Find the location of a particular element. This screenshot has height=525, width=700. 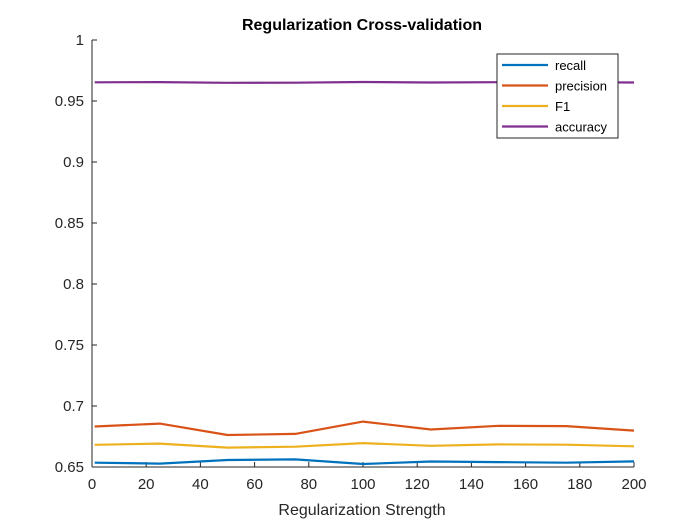

x-tick-label: 140 is located at coordinates (471, 484).